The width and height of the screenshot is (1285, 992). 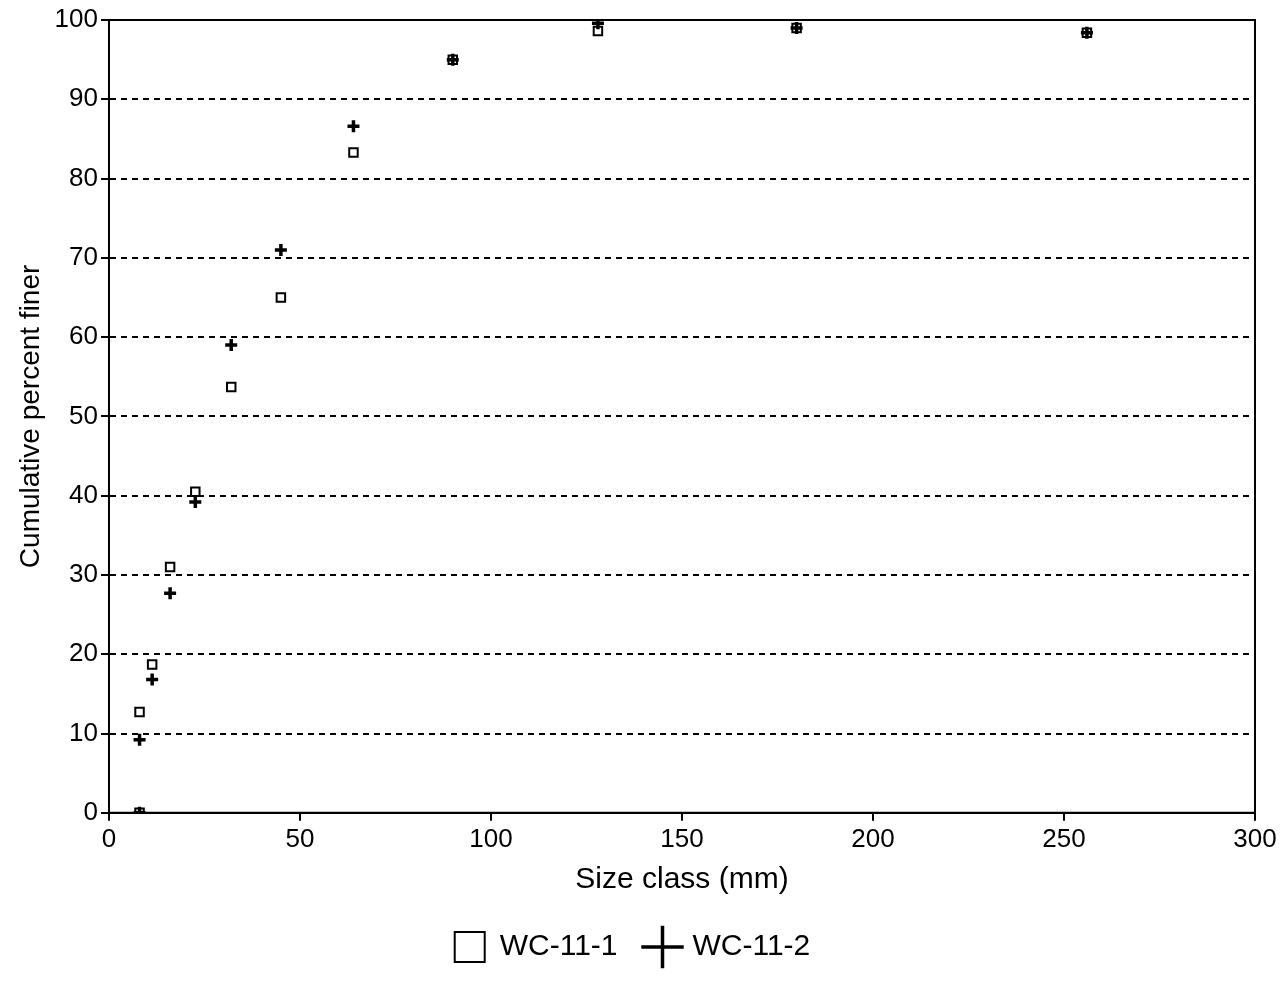 What do you see at coordinates (83, 414) in the screenshot?
I see `y-tick-label: 50` at bounding box center [83, 414].